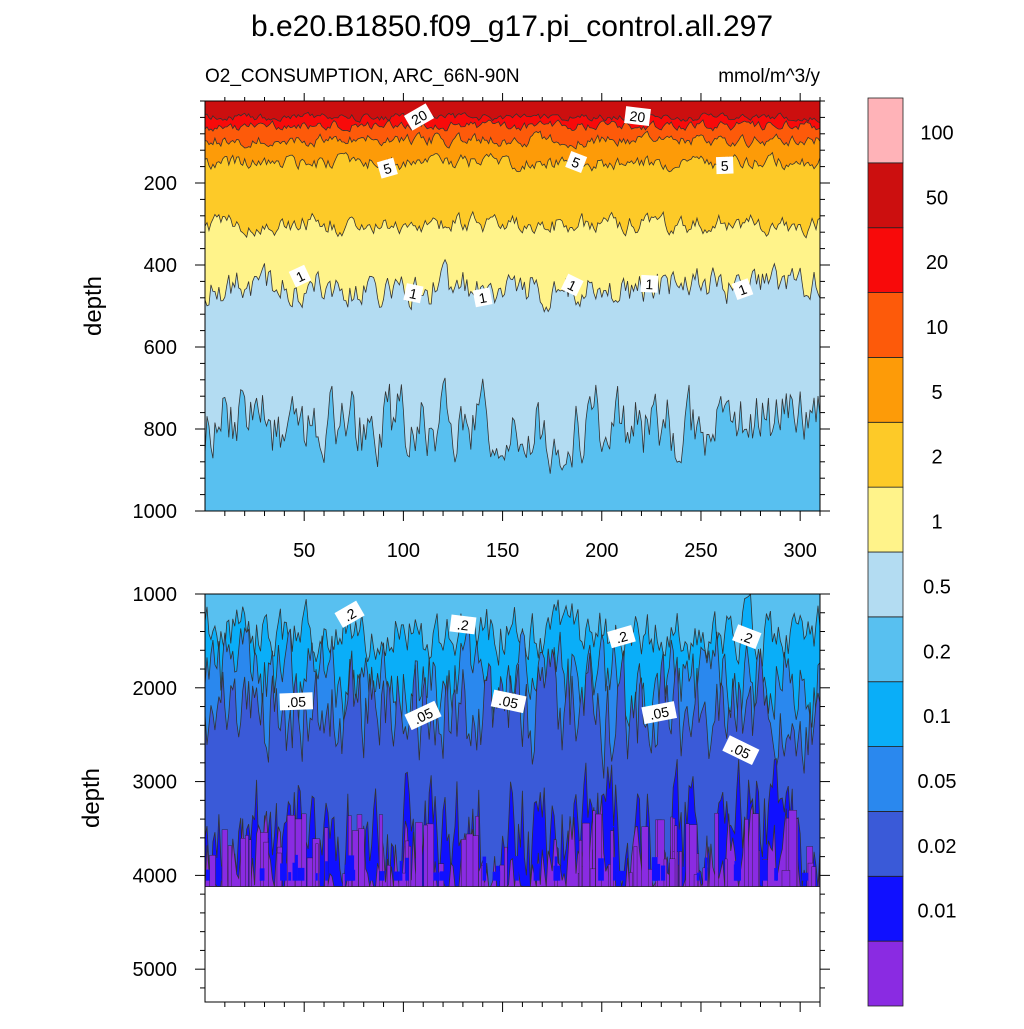  I want to click on lower-ytick-label: 2000, so click(155, 689).